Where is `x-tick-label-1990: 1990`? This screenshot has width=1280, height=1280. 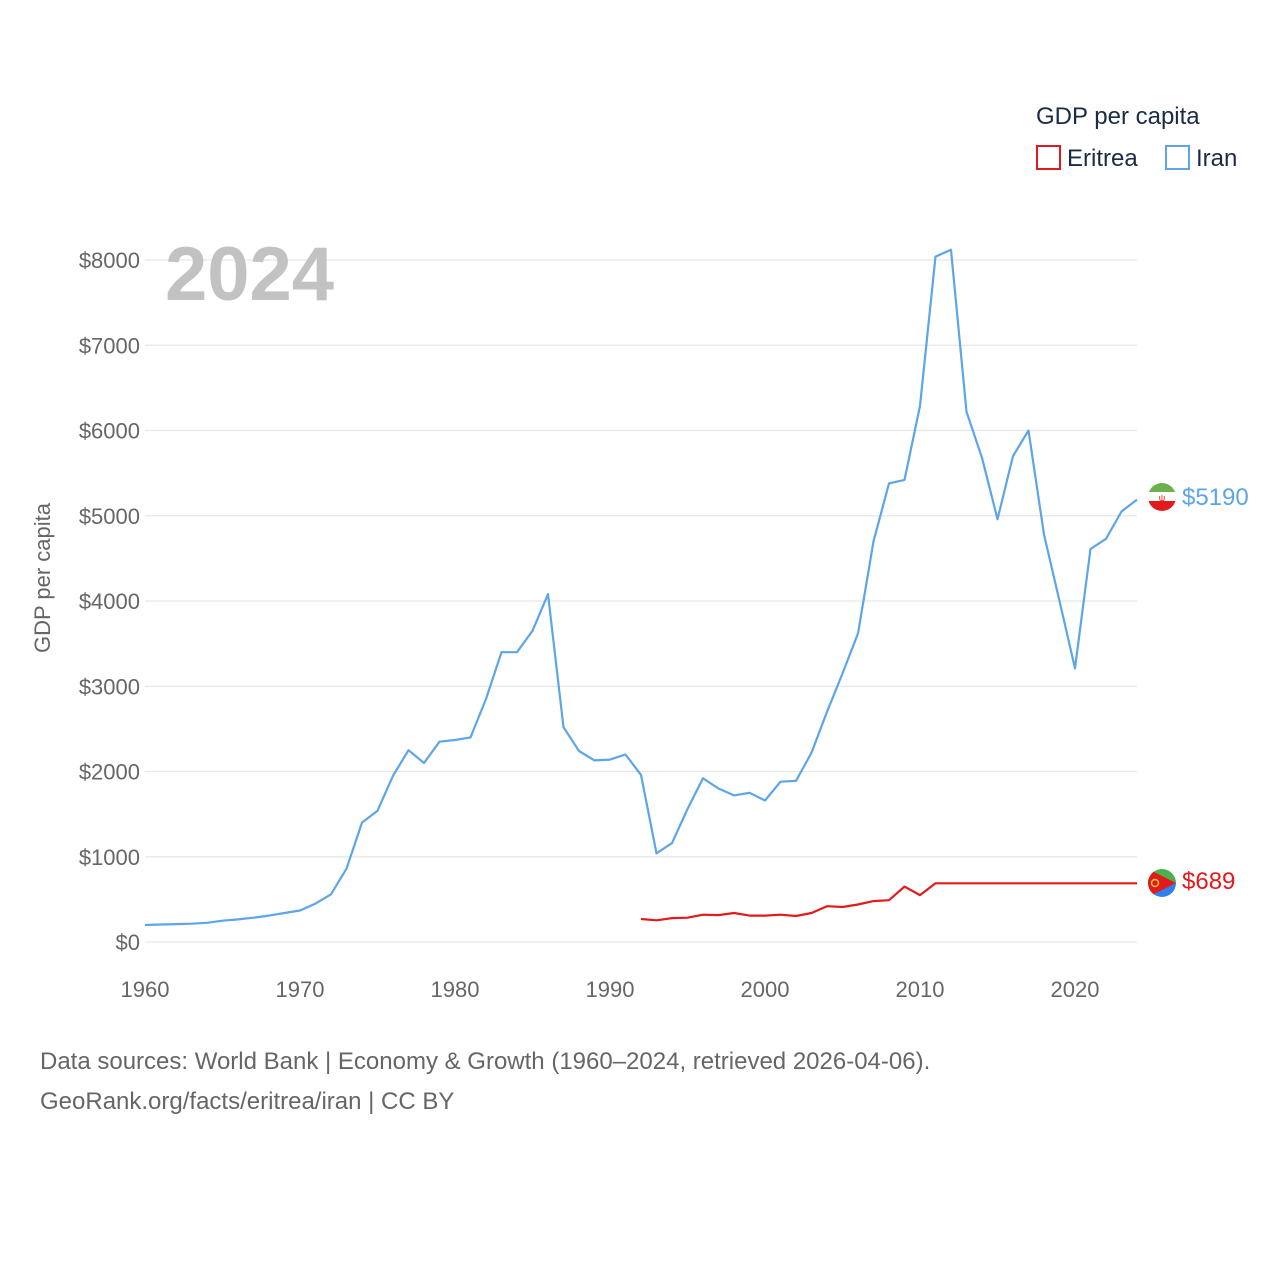 x-tick-label-1990: 1990 is located at coordinates (610, 989).